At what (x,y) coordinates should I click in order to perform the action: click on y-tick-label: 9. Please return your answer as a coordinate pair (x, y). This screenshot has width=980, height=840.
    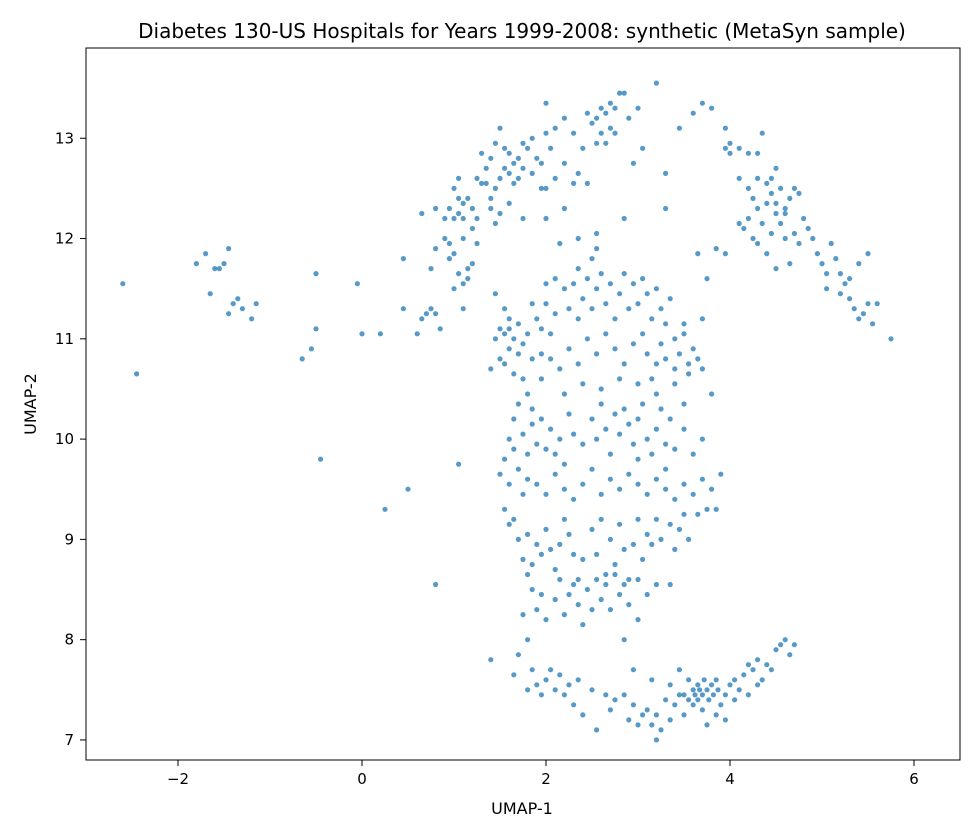
    Looking at the image, I should click on (69, 539).